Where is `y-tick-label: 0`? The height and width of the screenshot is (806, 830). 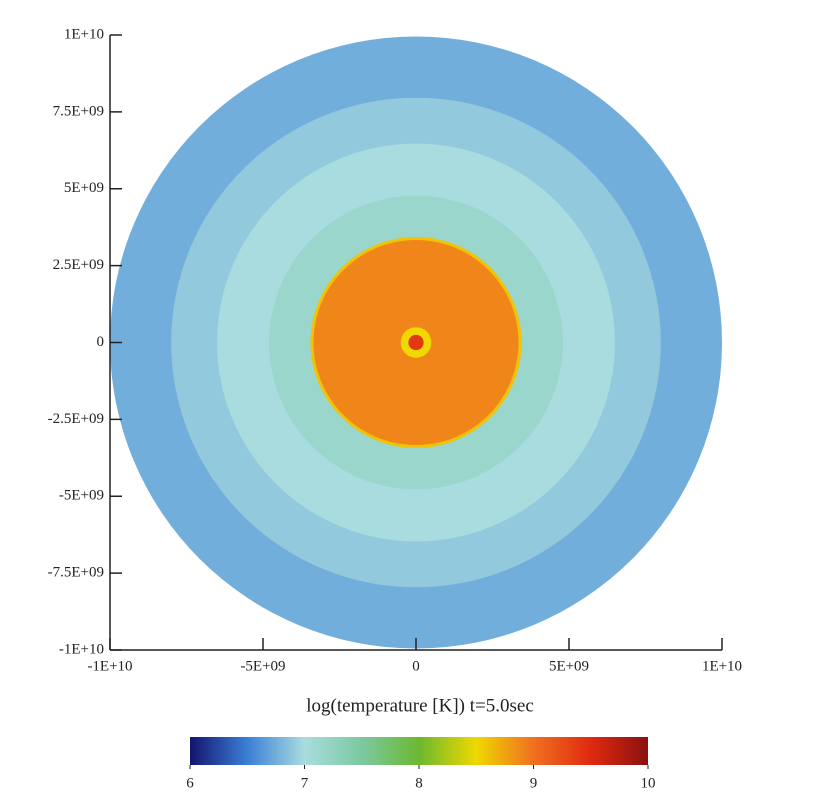 y-tick-label: 0 is located at coordinates (101, 342).